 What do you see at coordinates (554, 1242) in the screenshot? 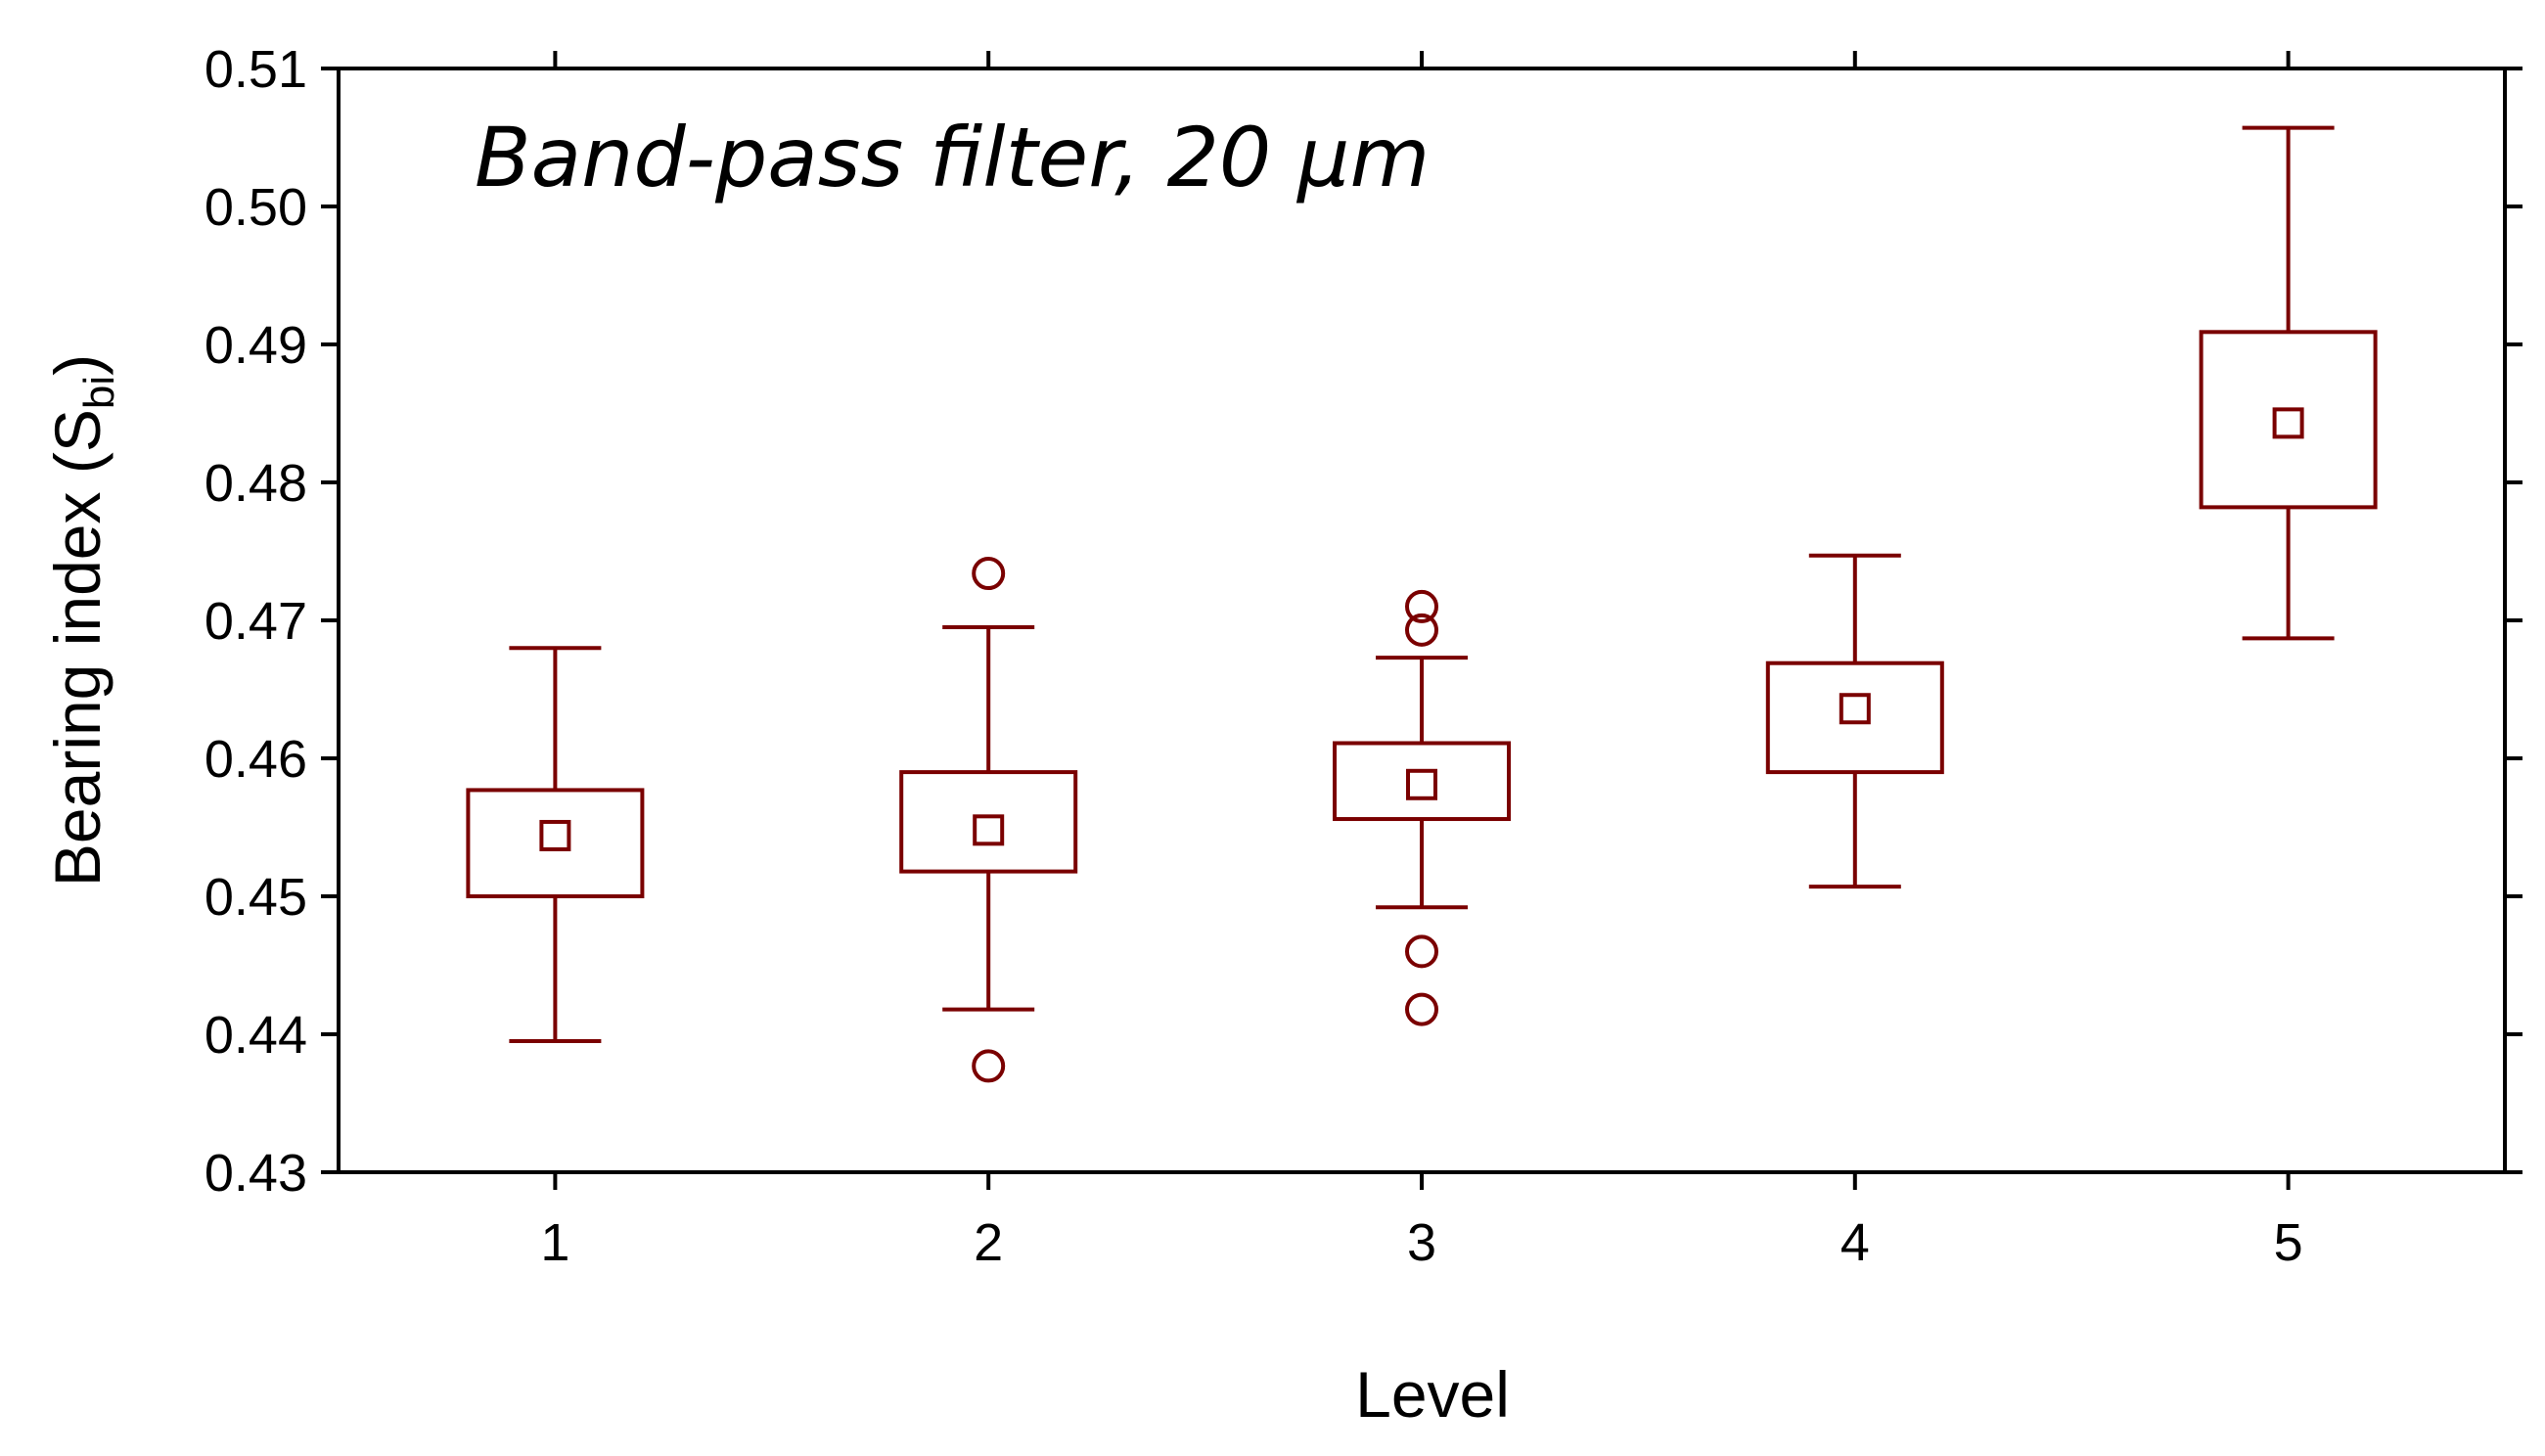
I see `x-tick-label: 1` at bounding box center [554, 1242].